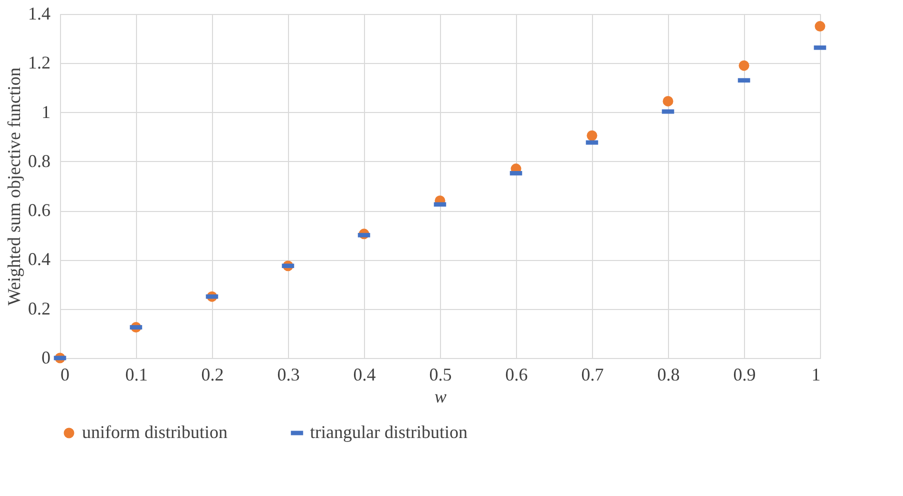  Describe the element at coordinates (136, 374) in the screenshot. I see `x-tick-label: 0.1` at that location.